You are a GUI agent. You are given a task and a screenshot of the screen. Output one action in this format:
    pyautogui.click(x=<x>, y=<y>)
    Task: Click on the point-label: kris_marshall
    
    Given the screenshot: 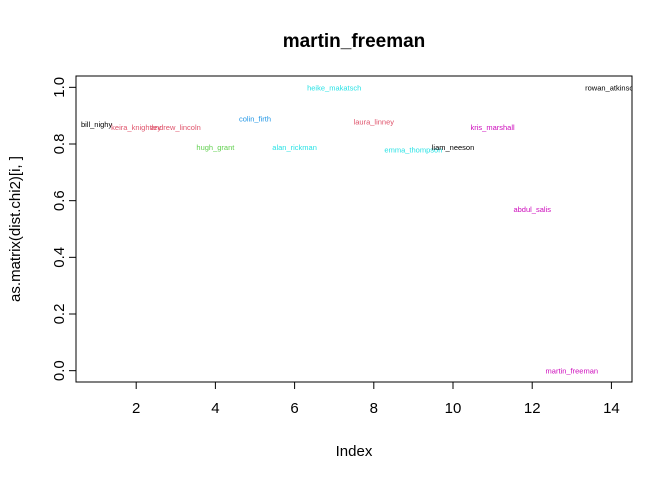 What is the action you would take?
    pyautogui.click(x=493, y=127)
    